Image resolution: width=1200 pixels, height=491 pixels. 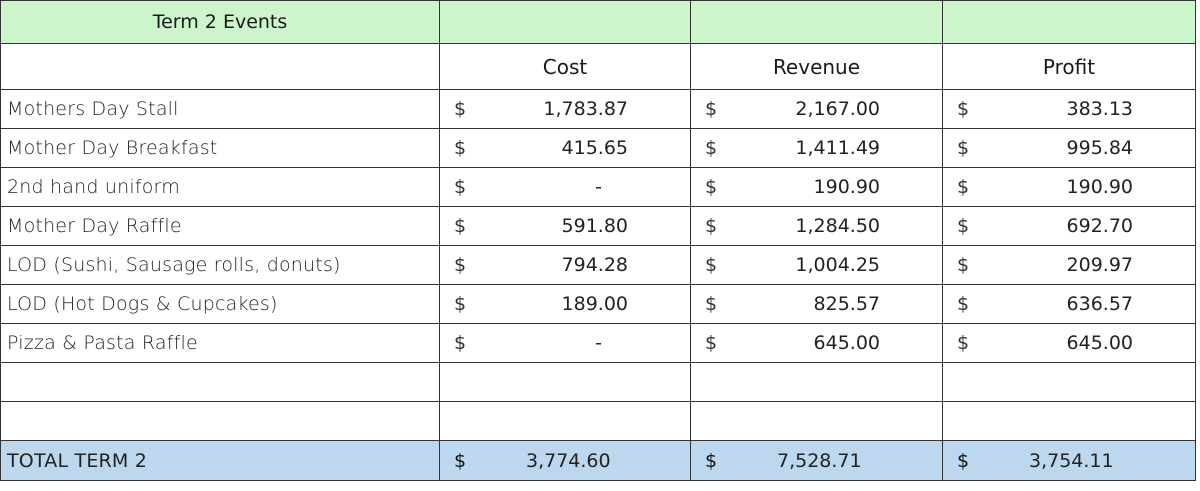 What do you see at coordinates (585, 109) in the screenshot?
I see `cost-value: 1,783.87` at bounding box center [585, 109].